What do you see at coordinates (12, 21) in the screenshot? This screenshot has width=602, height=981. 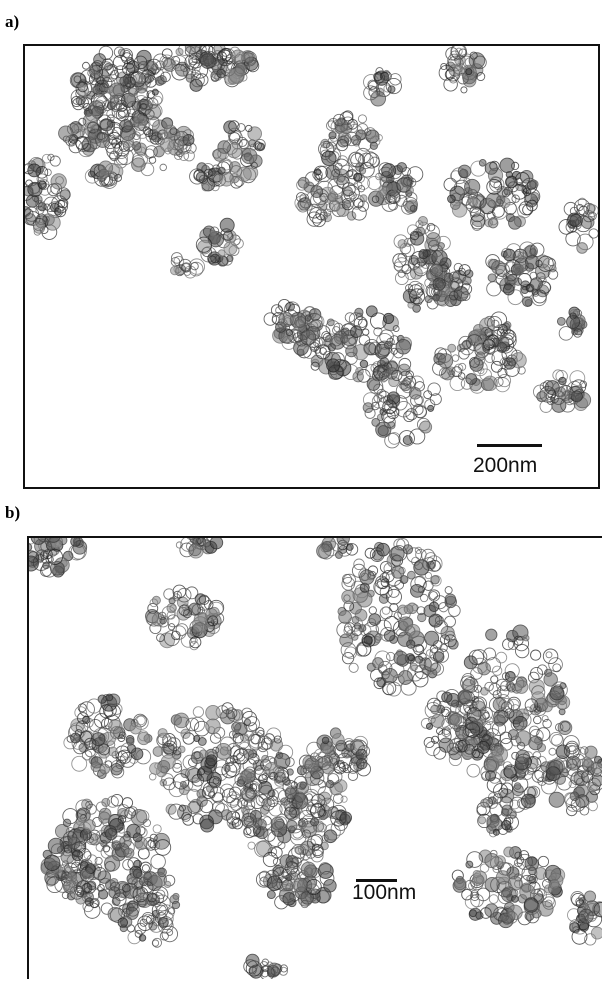 I see `panel-a-label: a)` at bounding box center [12, 21].